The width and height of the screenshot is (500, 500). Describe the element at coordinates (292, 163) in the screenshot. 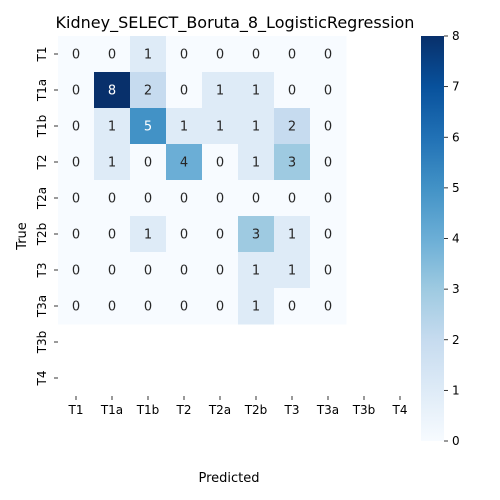

I see `cell-value-label: 3` at that location.